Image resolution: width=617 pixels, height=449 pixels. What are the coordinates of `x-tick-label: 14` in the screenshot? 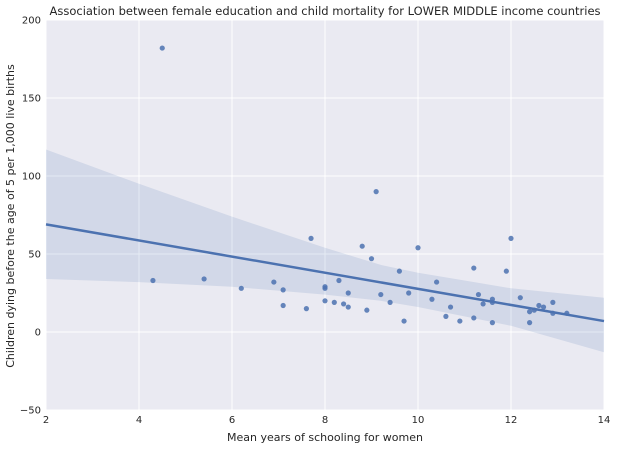 It's located at (604, 420).